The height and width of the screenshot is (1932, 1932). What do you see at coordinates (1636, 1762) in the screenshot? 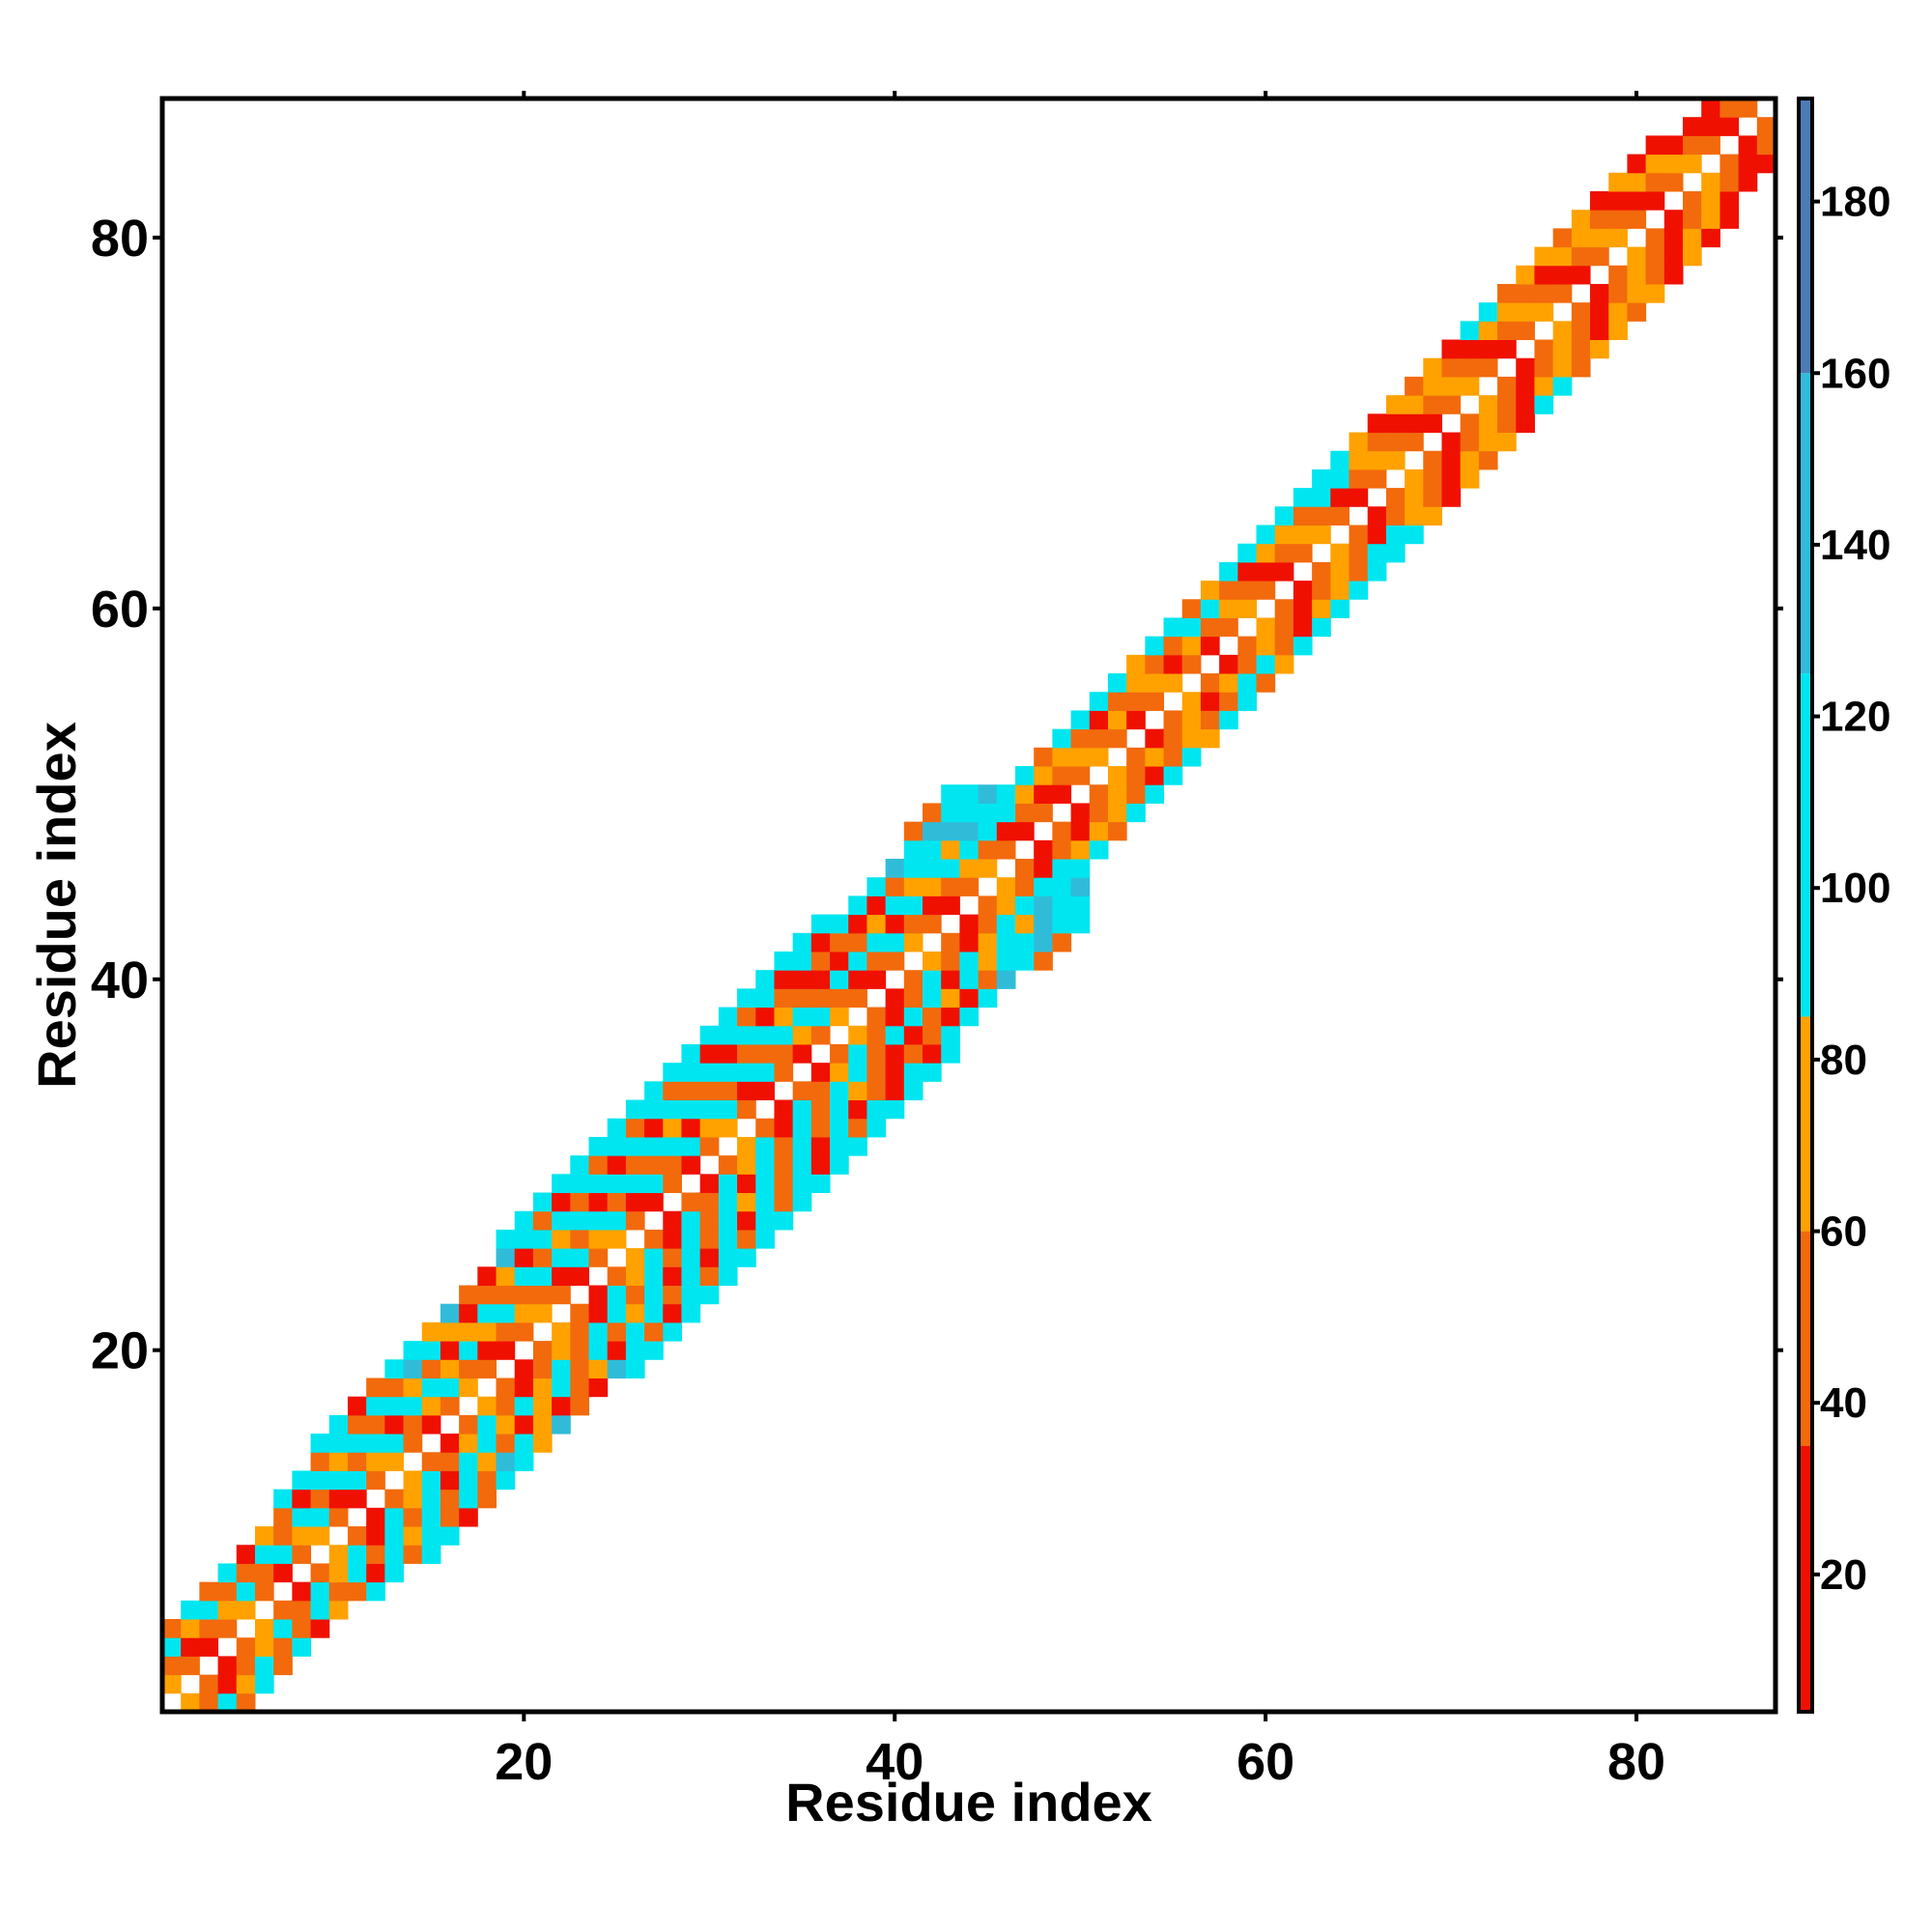
I see `x-tick-label: 80` at bounding box center [1636, 1762].